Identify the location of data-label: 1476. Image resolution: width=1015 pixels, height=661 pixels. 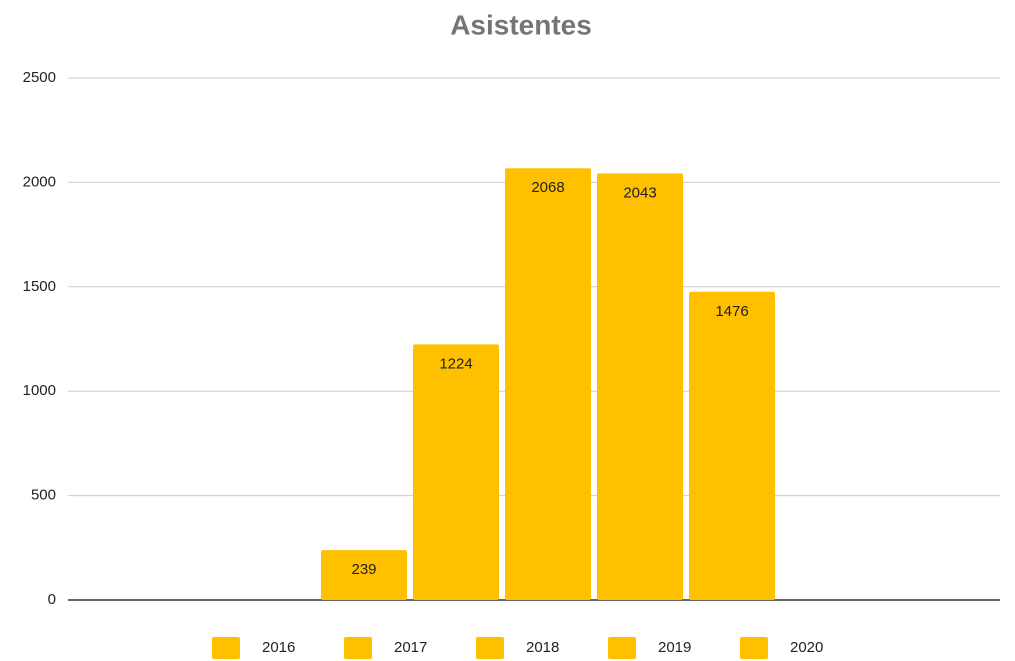
(731, 311).